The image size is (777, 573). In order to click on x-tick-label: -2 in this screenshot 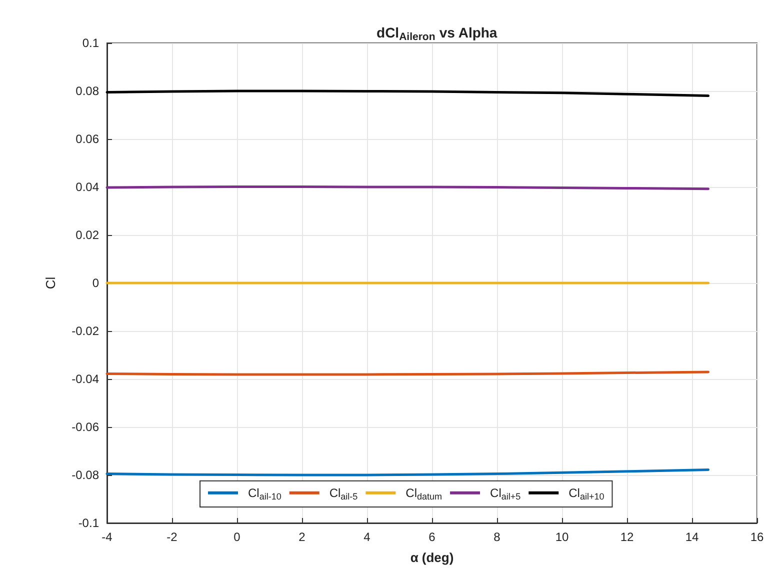, I will do `click(172, 537)`.